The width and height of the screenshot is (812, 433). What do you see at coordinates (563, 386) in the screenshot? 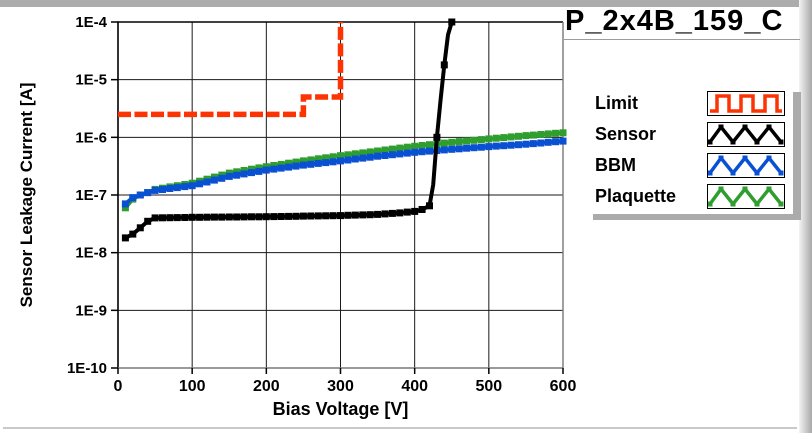
I see `svg-text: 600` at bounding box center [563, 386].